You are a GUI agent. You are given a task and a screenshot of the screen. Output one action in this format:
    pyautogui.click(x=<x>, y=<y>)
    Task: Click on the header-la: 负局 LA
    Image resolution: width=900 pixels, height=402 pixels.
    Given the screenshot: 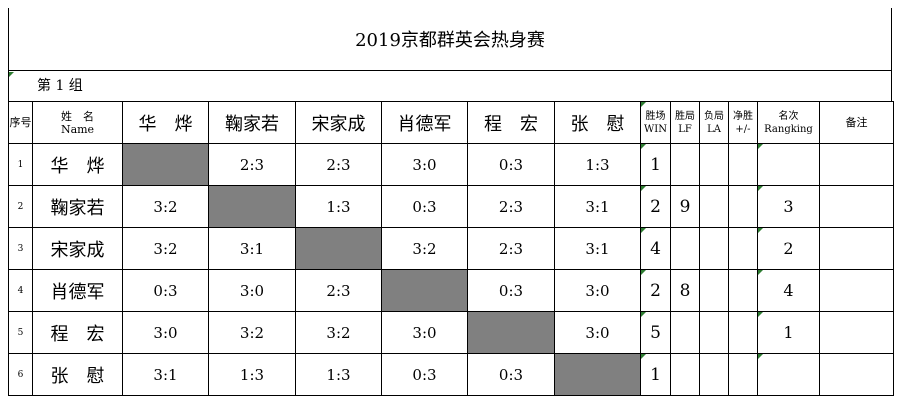 What is the action you would take?
    pyautogui.click(x=714, y=122)
    